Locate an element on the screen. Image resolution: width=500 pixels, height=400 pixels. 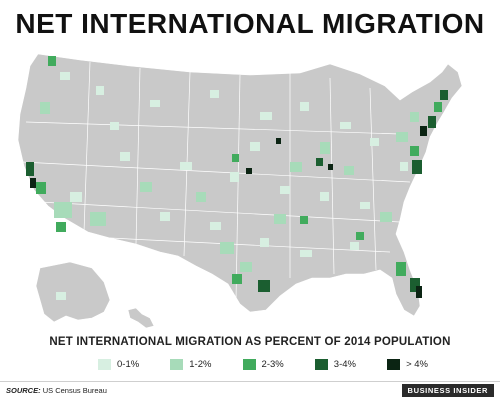
legend-label: 3-4% is located at coordinates (344, 364).